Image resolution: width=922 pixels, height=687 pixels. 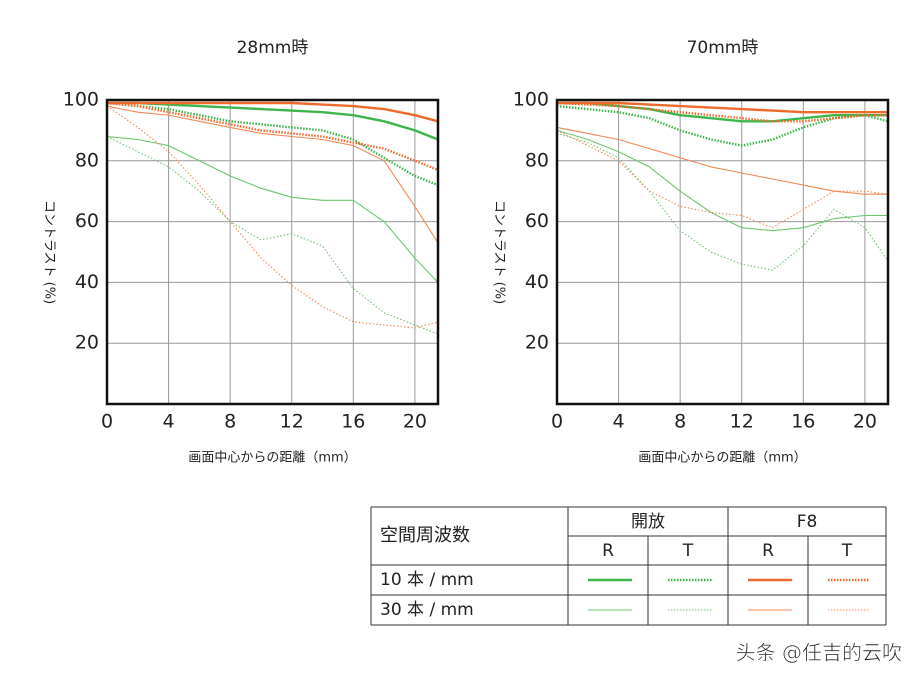 What do you see at coordinates (427, 610) in the screenshot?
I see `row-label: 30 本 / mm` at bounding box center [427, 610].